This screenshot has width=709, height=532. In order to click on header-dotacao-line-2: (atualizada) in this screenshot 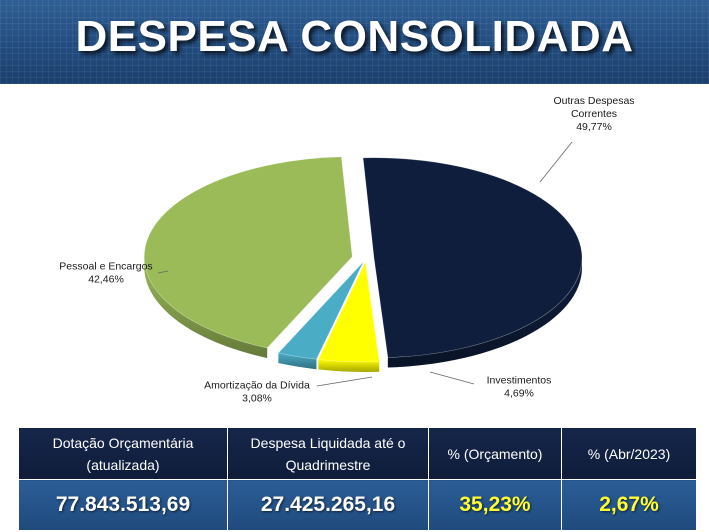, I will do `click(123, 464)`.